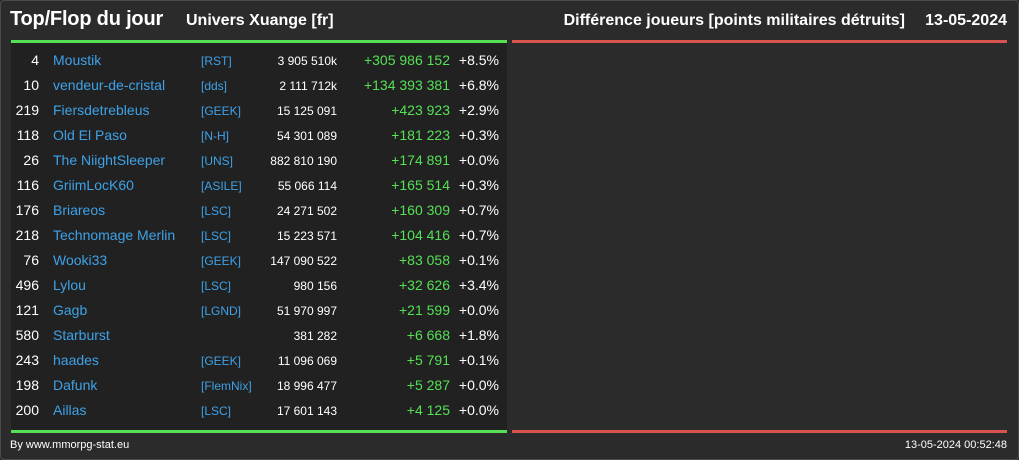 The image size is (1019, 460). Describe the element at coordinates (221, 186) in the screenshot. I see `alliance-tag-link: [ASILE]` at that location.